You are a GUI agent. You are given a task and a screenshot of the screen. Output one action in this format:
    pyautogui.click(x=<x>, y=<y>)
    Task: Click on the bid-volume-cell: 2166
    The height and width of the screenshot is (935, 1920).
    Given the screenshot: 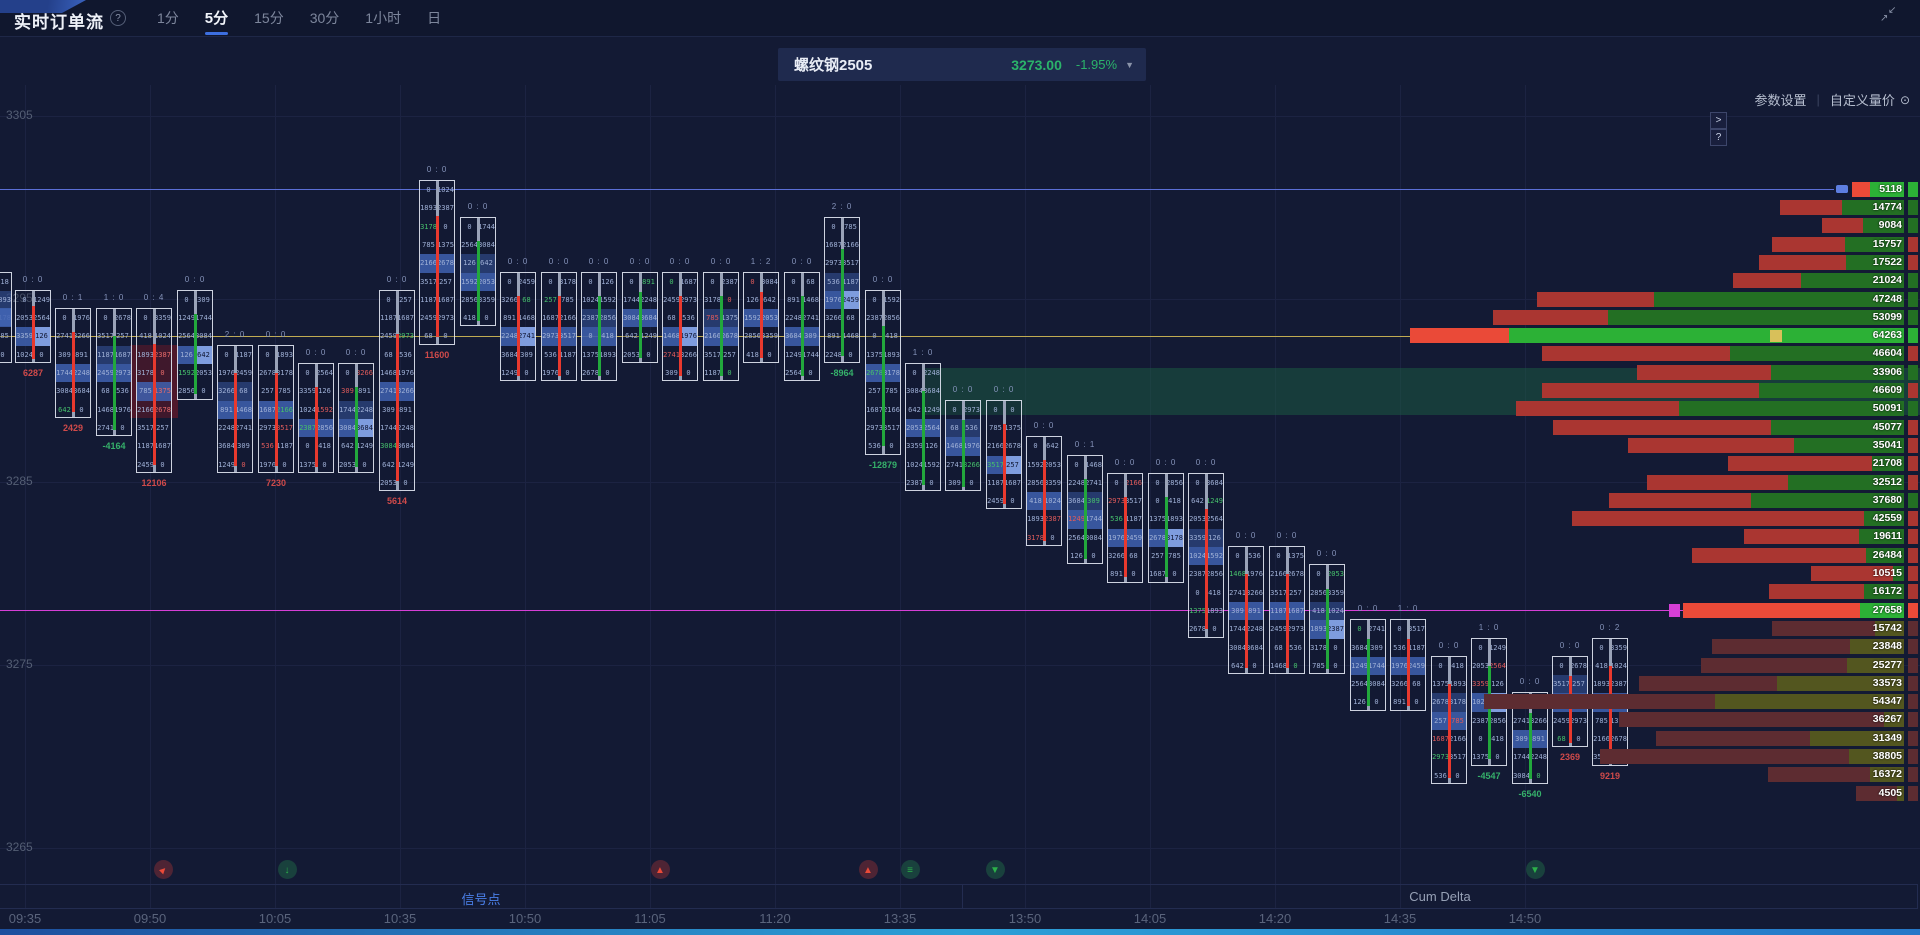 What is the action you would take?
    pyautogui.click(x=995, y=446)
    